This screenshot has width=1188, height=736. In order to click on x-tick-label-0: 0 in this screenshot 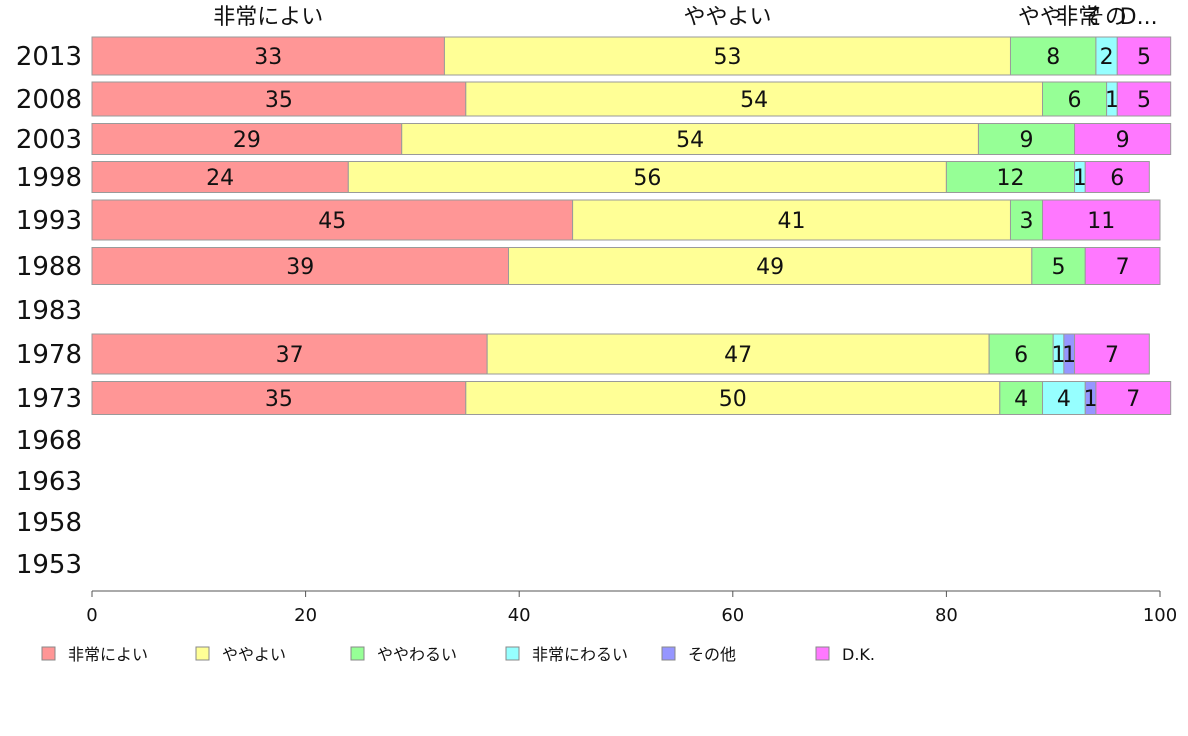, I will do `click(91, 615)`.